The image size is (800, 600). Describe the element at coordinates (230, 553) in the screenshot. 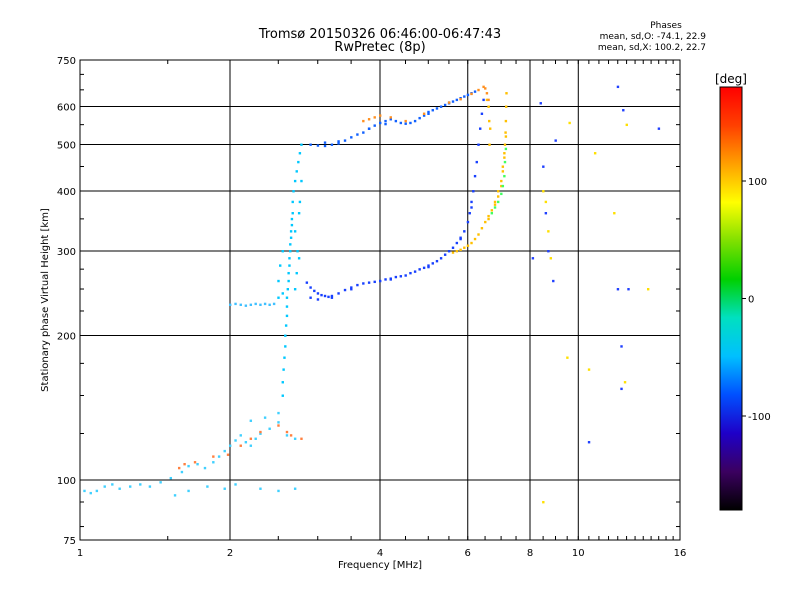

I see `x-tick-label: 2` at that location.